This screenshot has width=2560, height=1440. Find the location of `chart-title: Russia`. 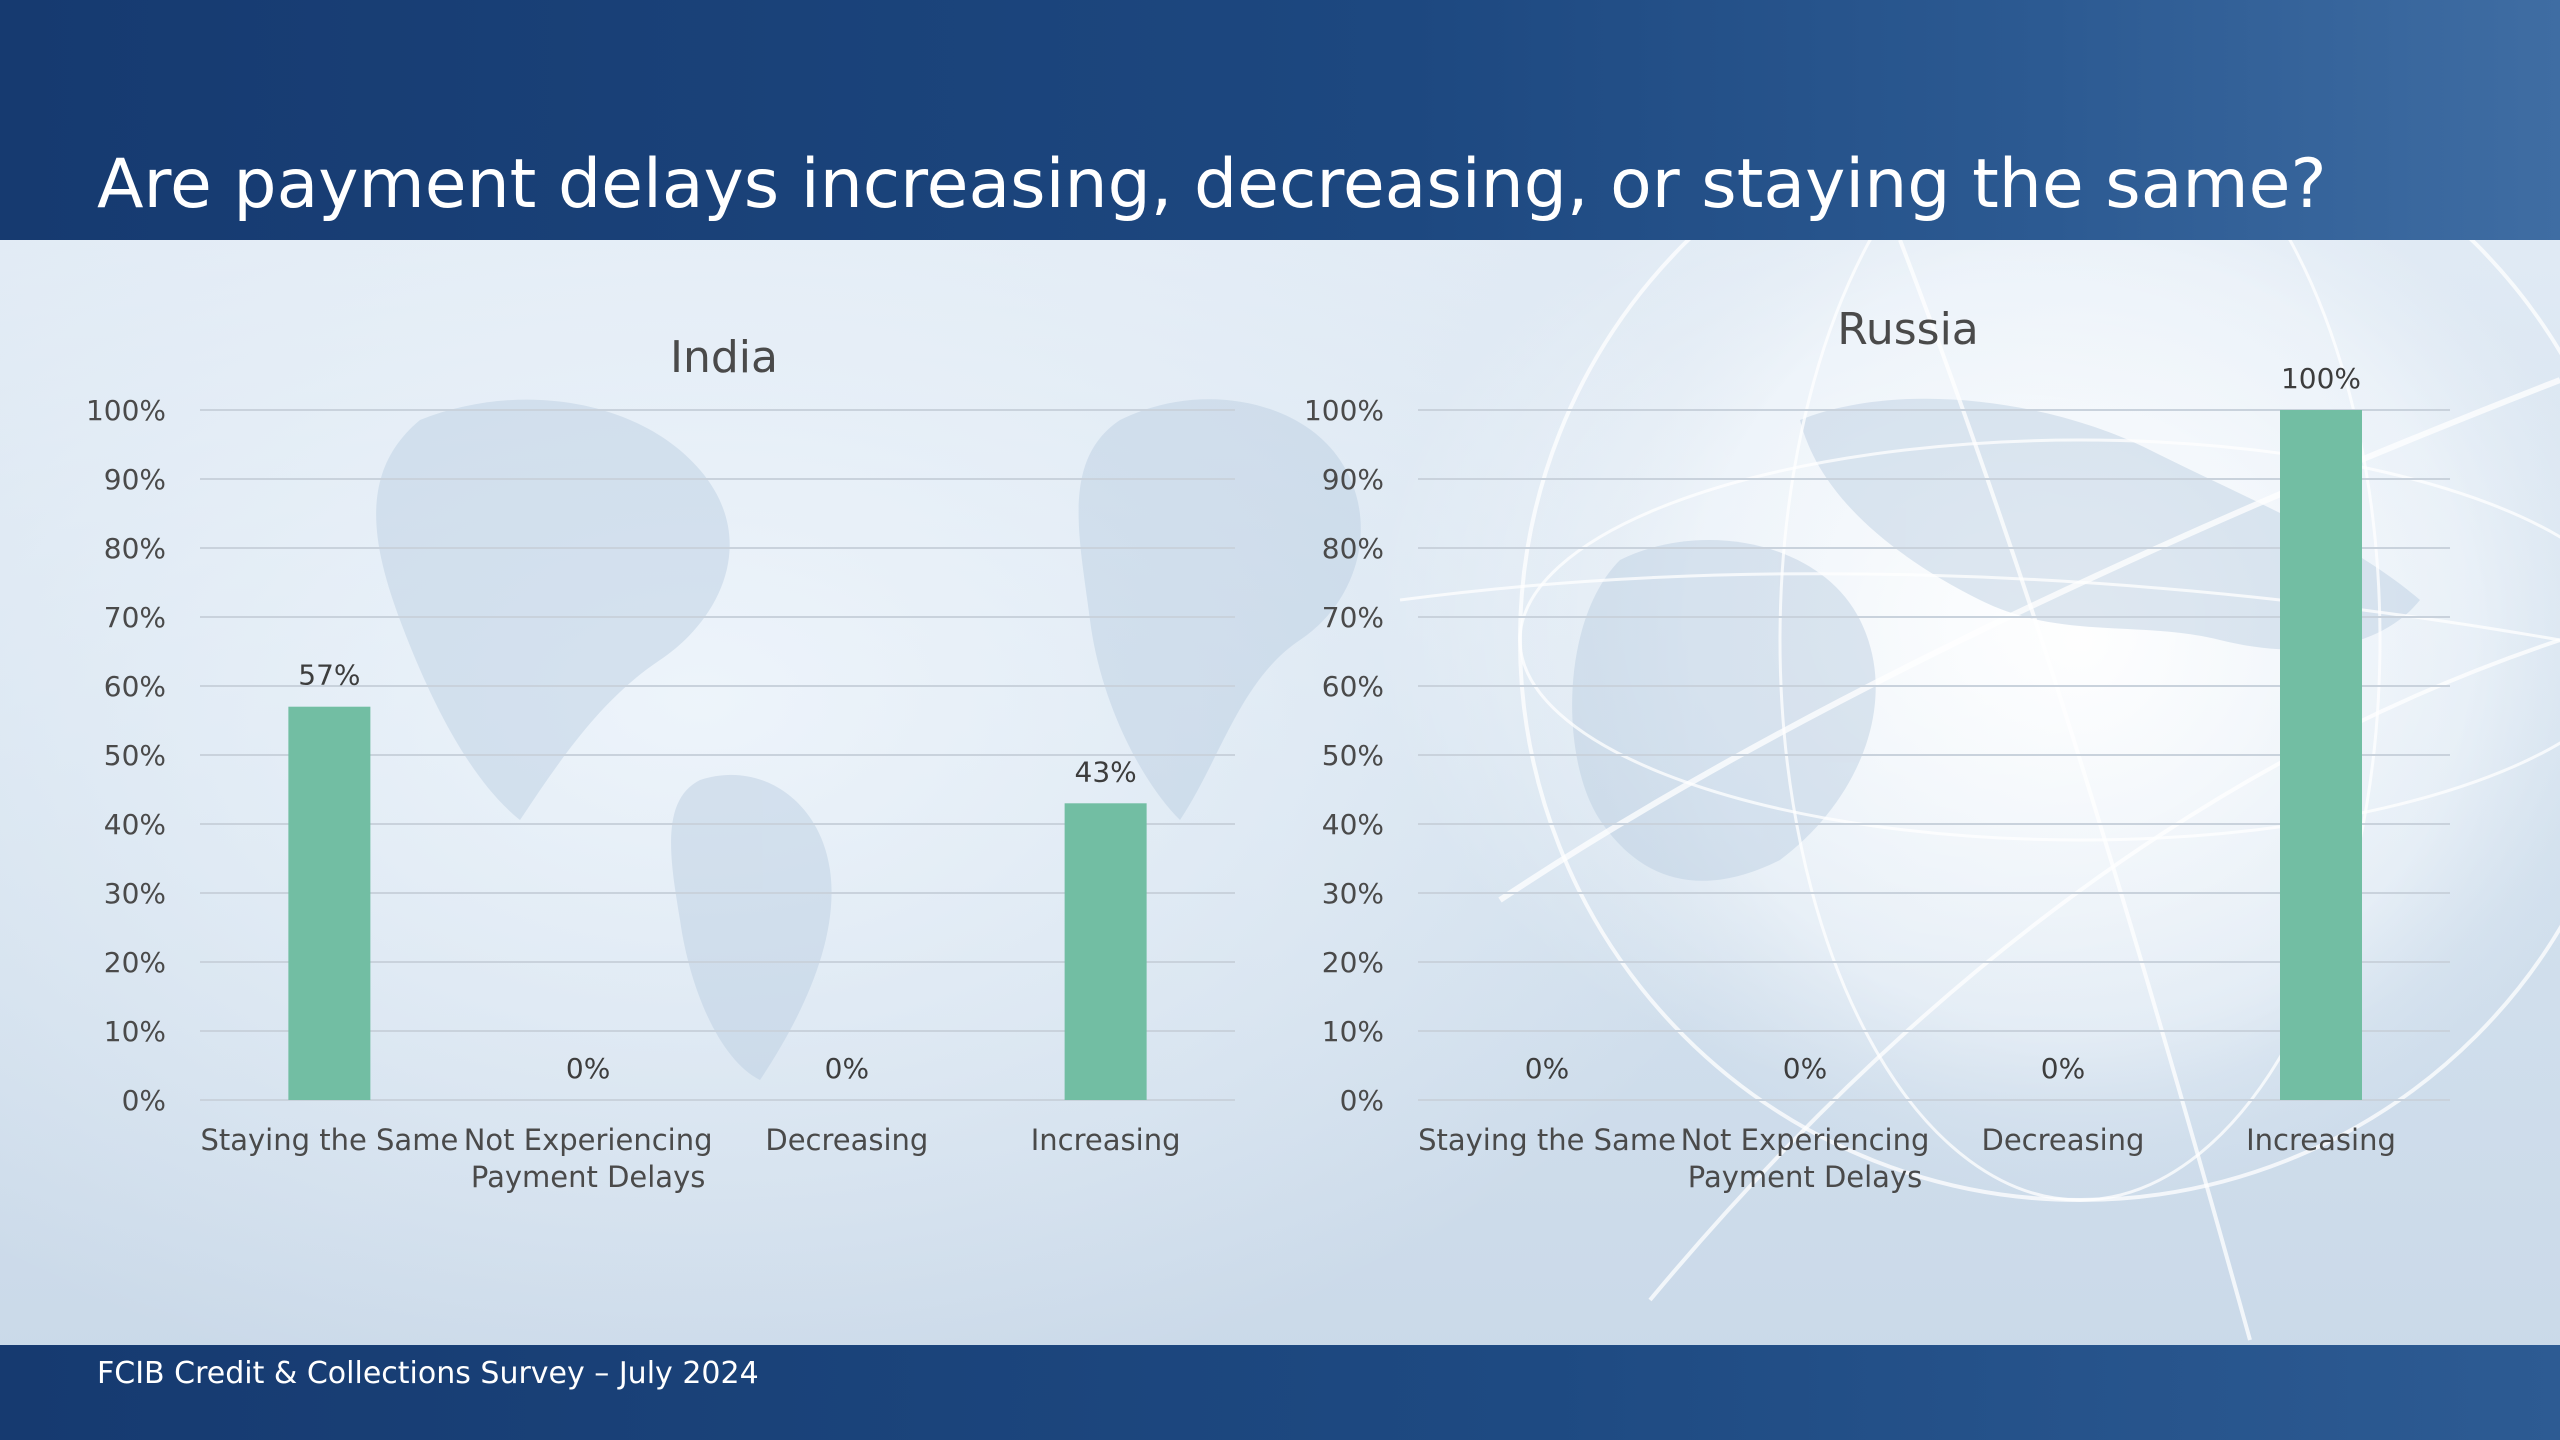

chart-title: Russia is located at coordinates (1908, 329).